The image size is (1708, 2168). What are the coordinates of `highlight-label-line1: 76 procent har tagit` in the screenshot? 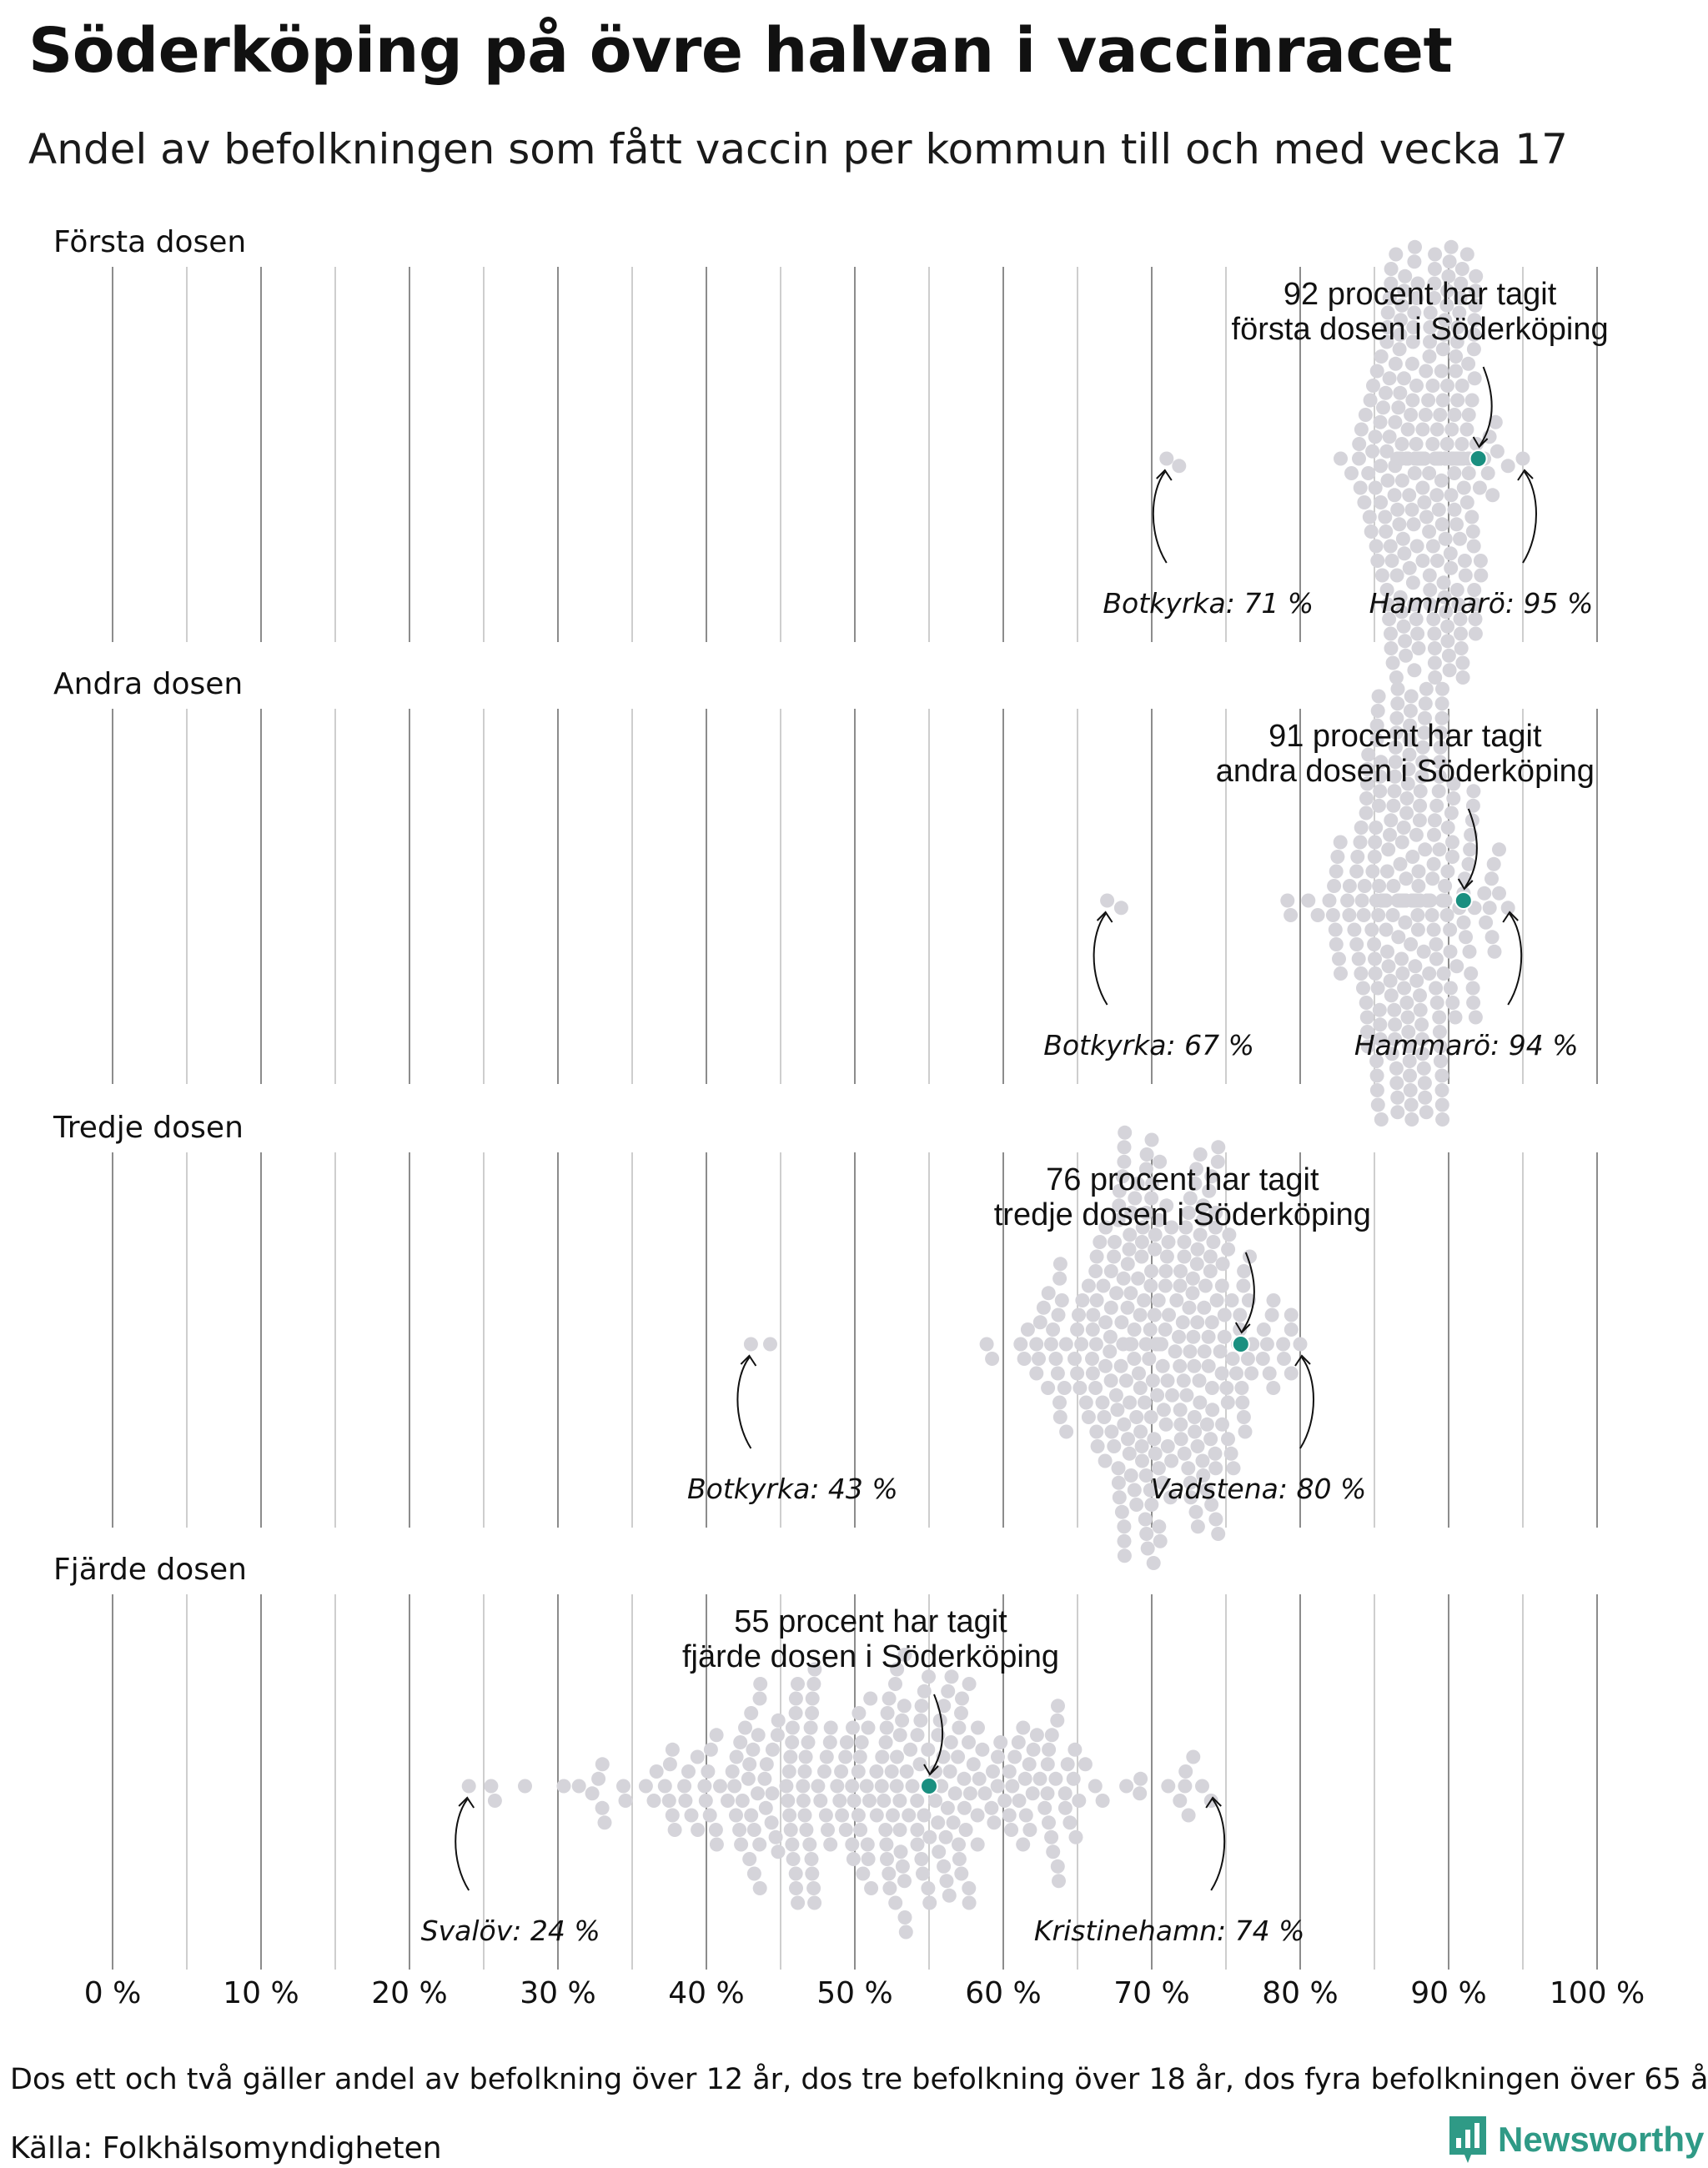 It's located at (1182, 1179).